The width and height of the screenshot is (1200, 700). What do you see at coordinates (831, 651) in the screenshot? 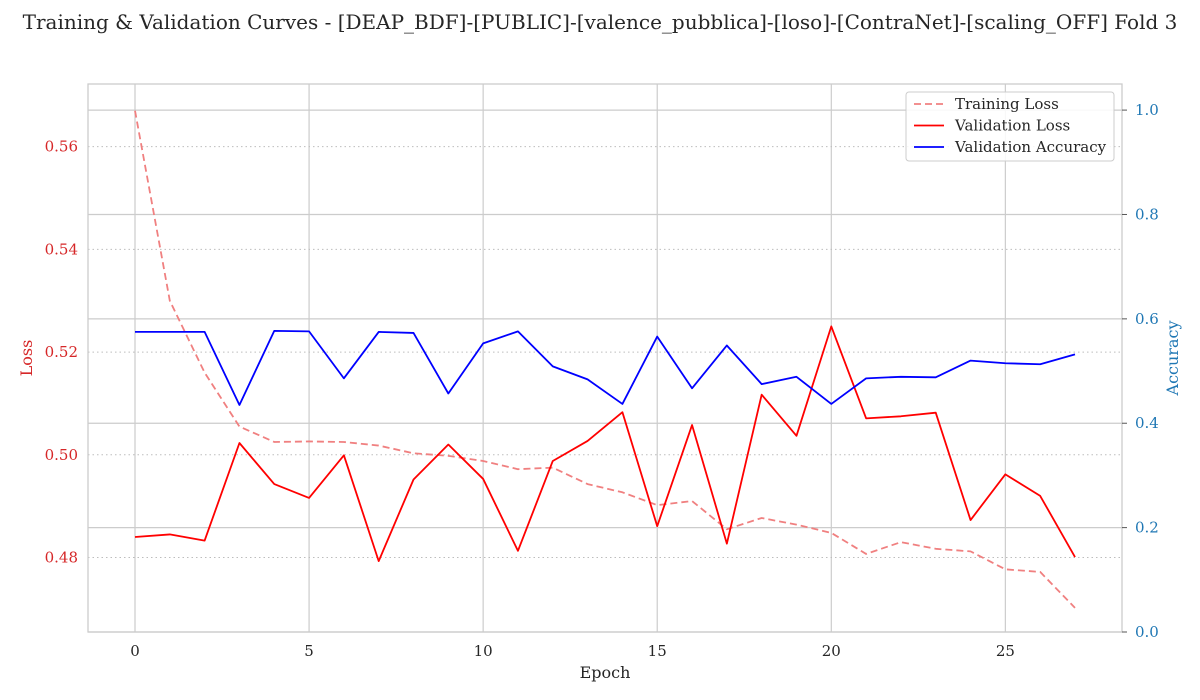
I see `x-tick-label: 20` at bounding box center [831, 651].